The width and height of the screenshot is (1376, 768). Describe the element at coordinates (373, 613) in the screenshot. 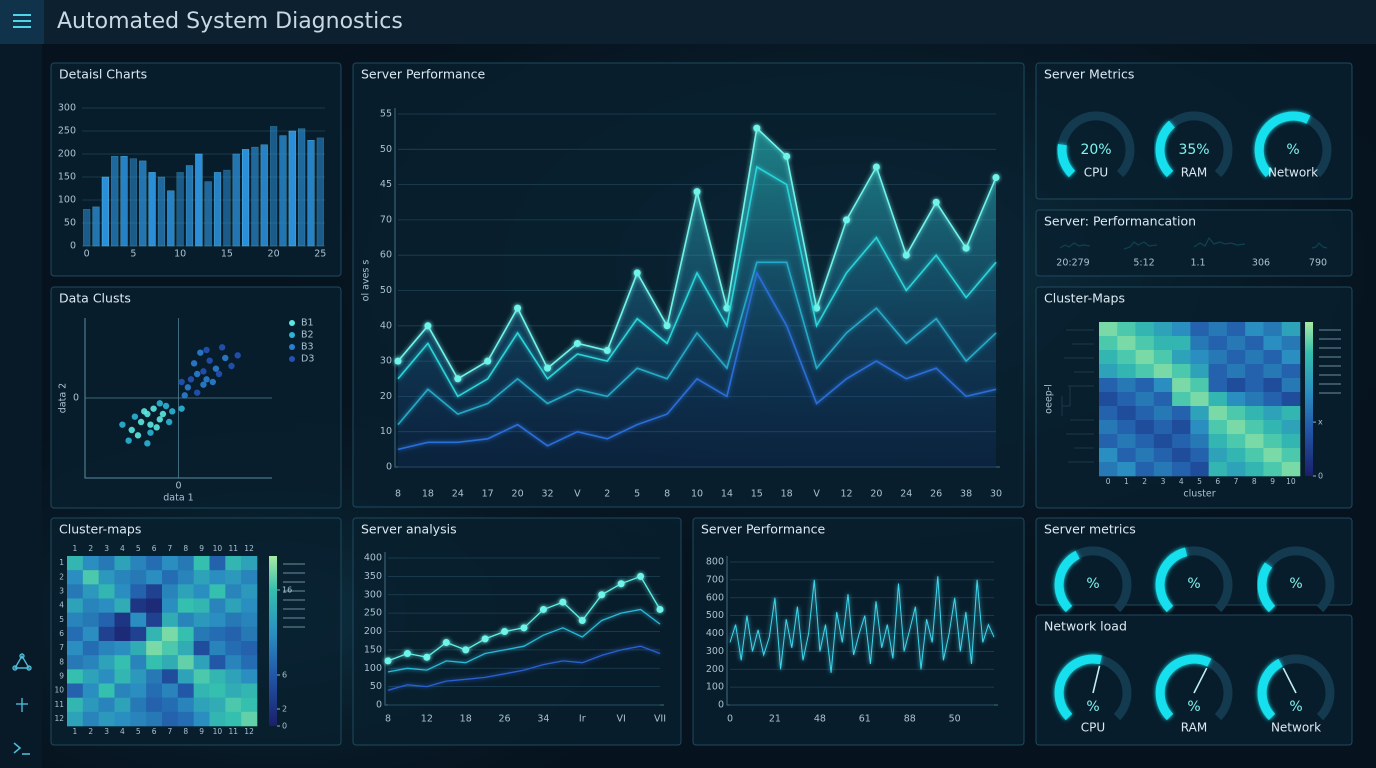

I see `y-tick-label: 250` at that location.